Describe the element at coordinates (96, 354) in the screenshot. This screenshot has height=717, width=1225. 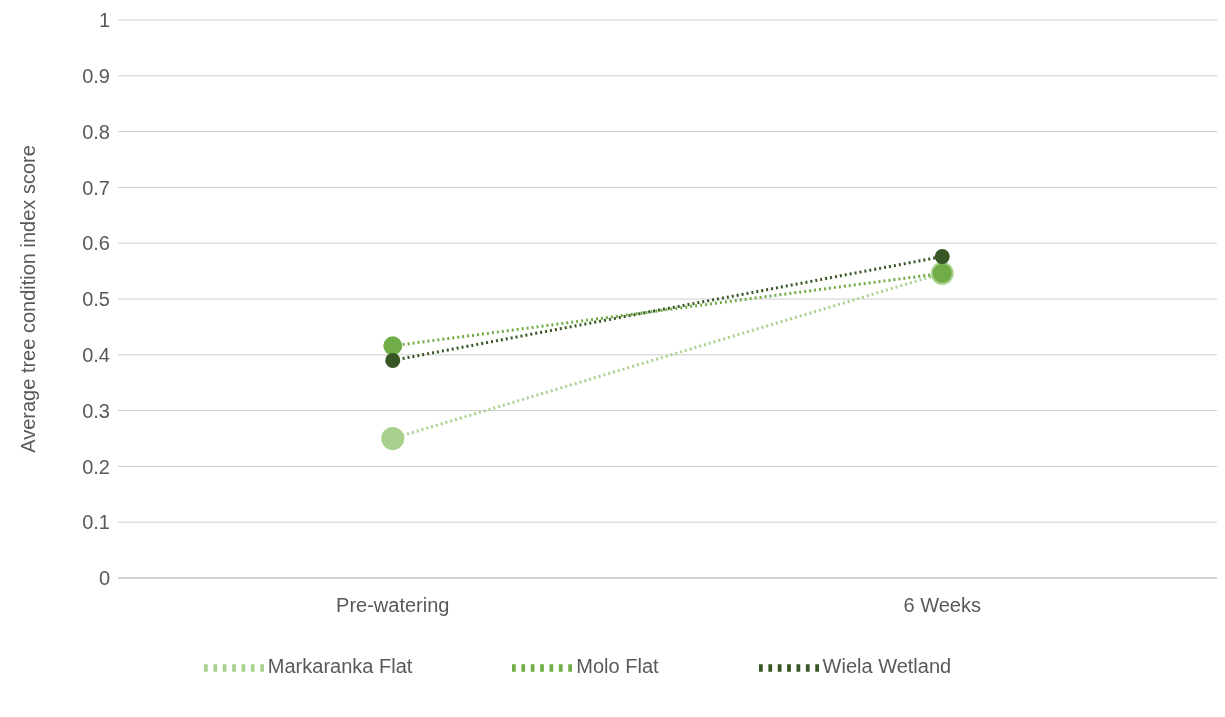
I see `y-tick-label: 0.4` at that location.